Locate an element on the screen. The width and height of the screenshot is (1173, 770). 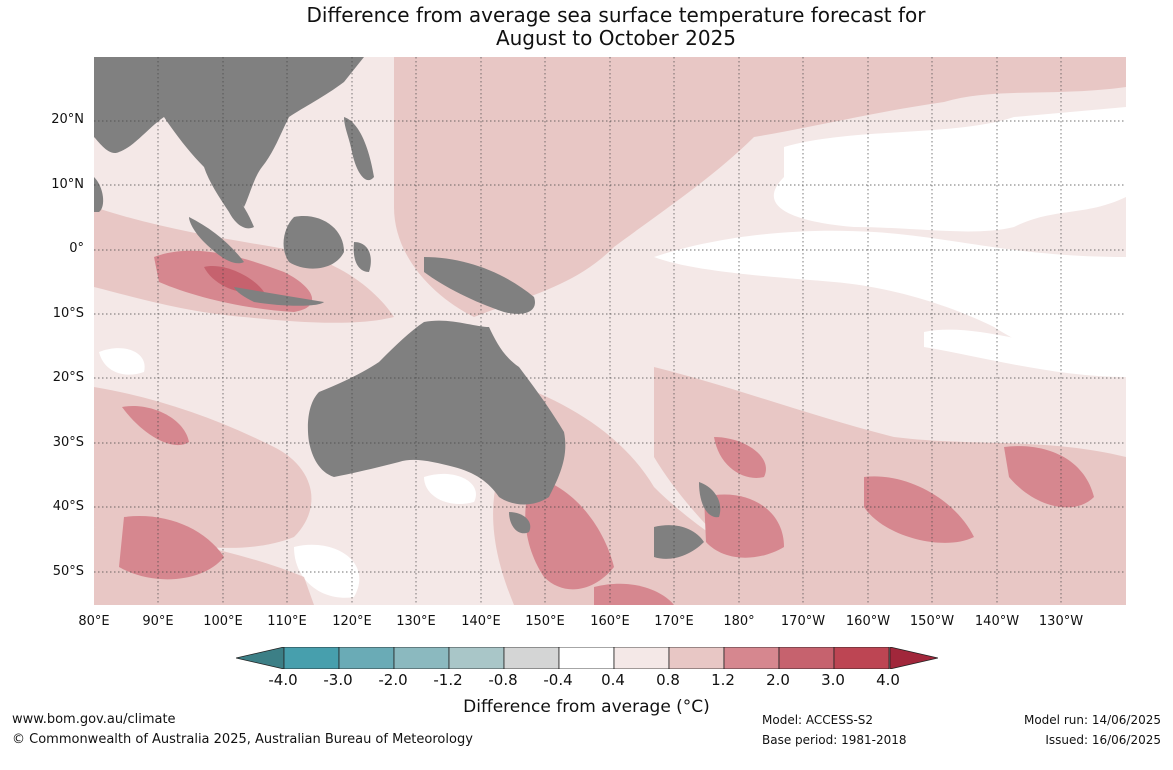
title-line-2: August to October 2025 is located at coordinates (616, 38).